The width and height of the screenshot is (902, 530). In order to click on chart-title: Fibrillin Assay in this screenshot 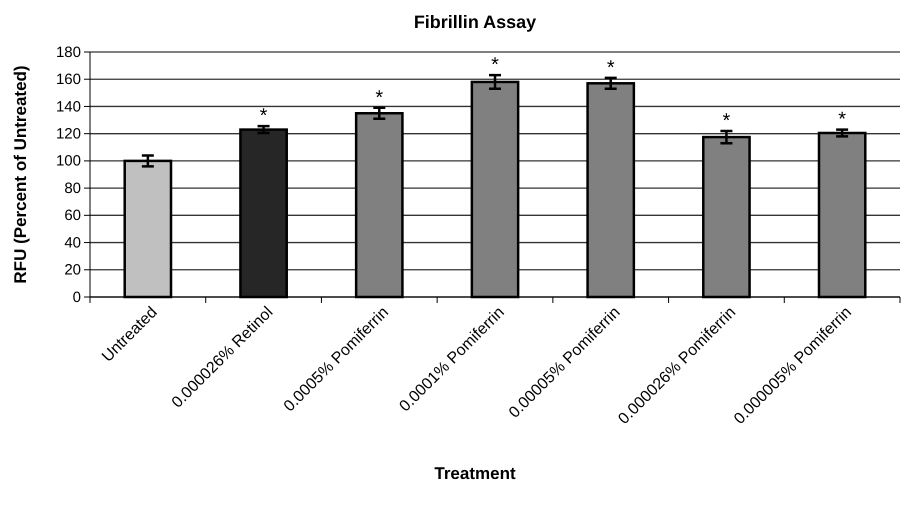, I will do `click(475, 22)`.